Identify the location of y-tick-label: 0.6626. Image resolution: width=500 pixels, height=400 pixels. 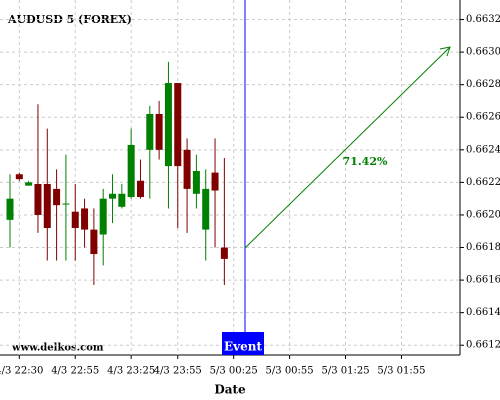
(483, 117).